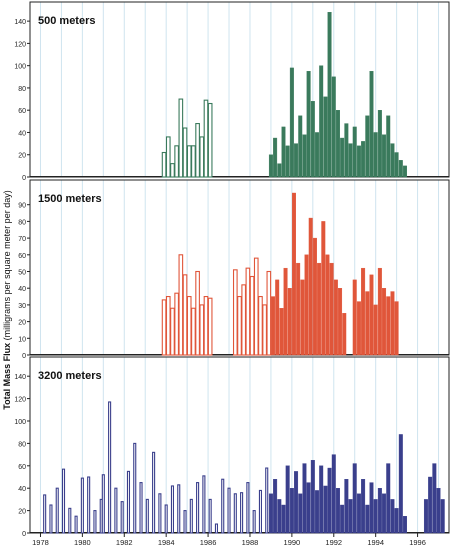 The height and width of the screenshot is (547, 450). What do you see at coordinates (70, 199) in the screenshot?
I see `panel-title: 1500 meters` at bounding box center [70, 199].